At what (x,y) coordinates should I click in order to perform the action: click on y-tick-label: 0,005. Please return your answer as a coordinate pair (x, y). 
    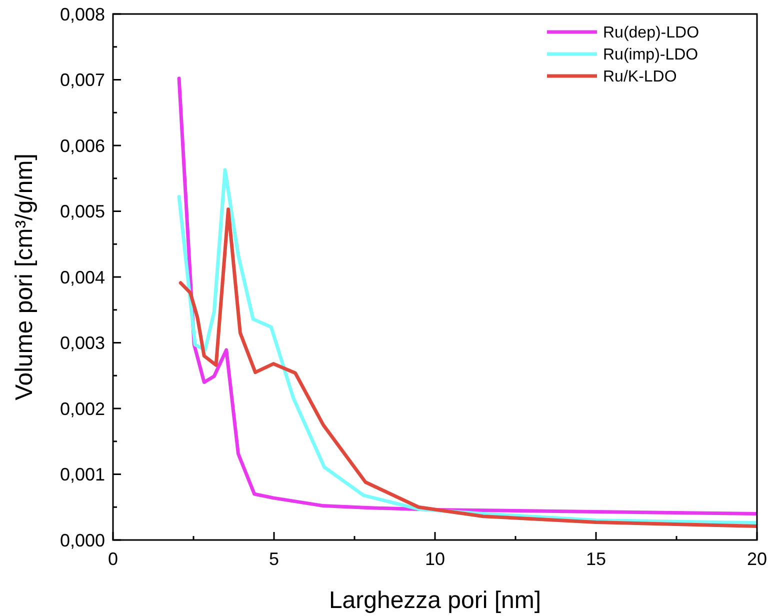
    Looking at the image, I should click on (82, 212).